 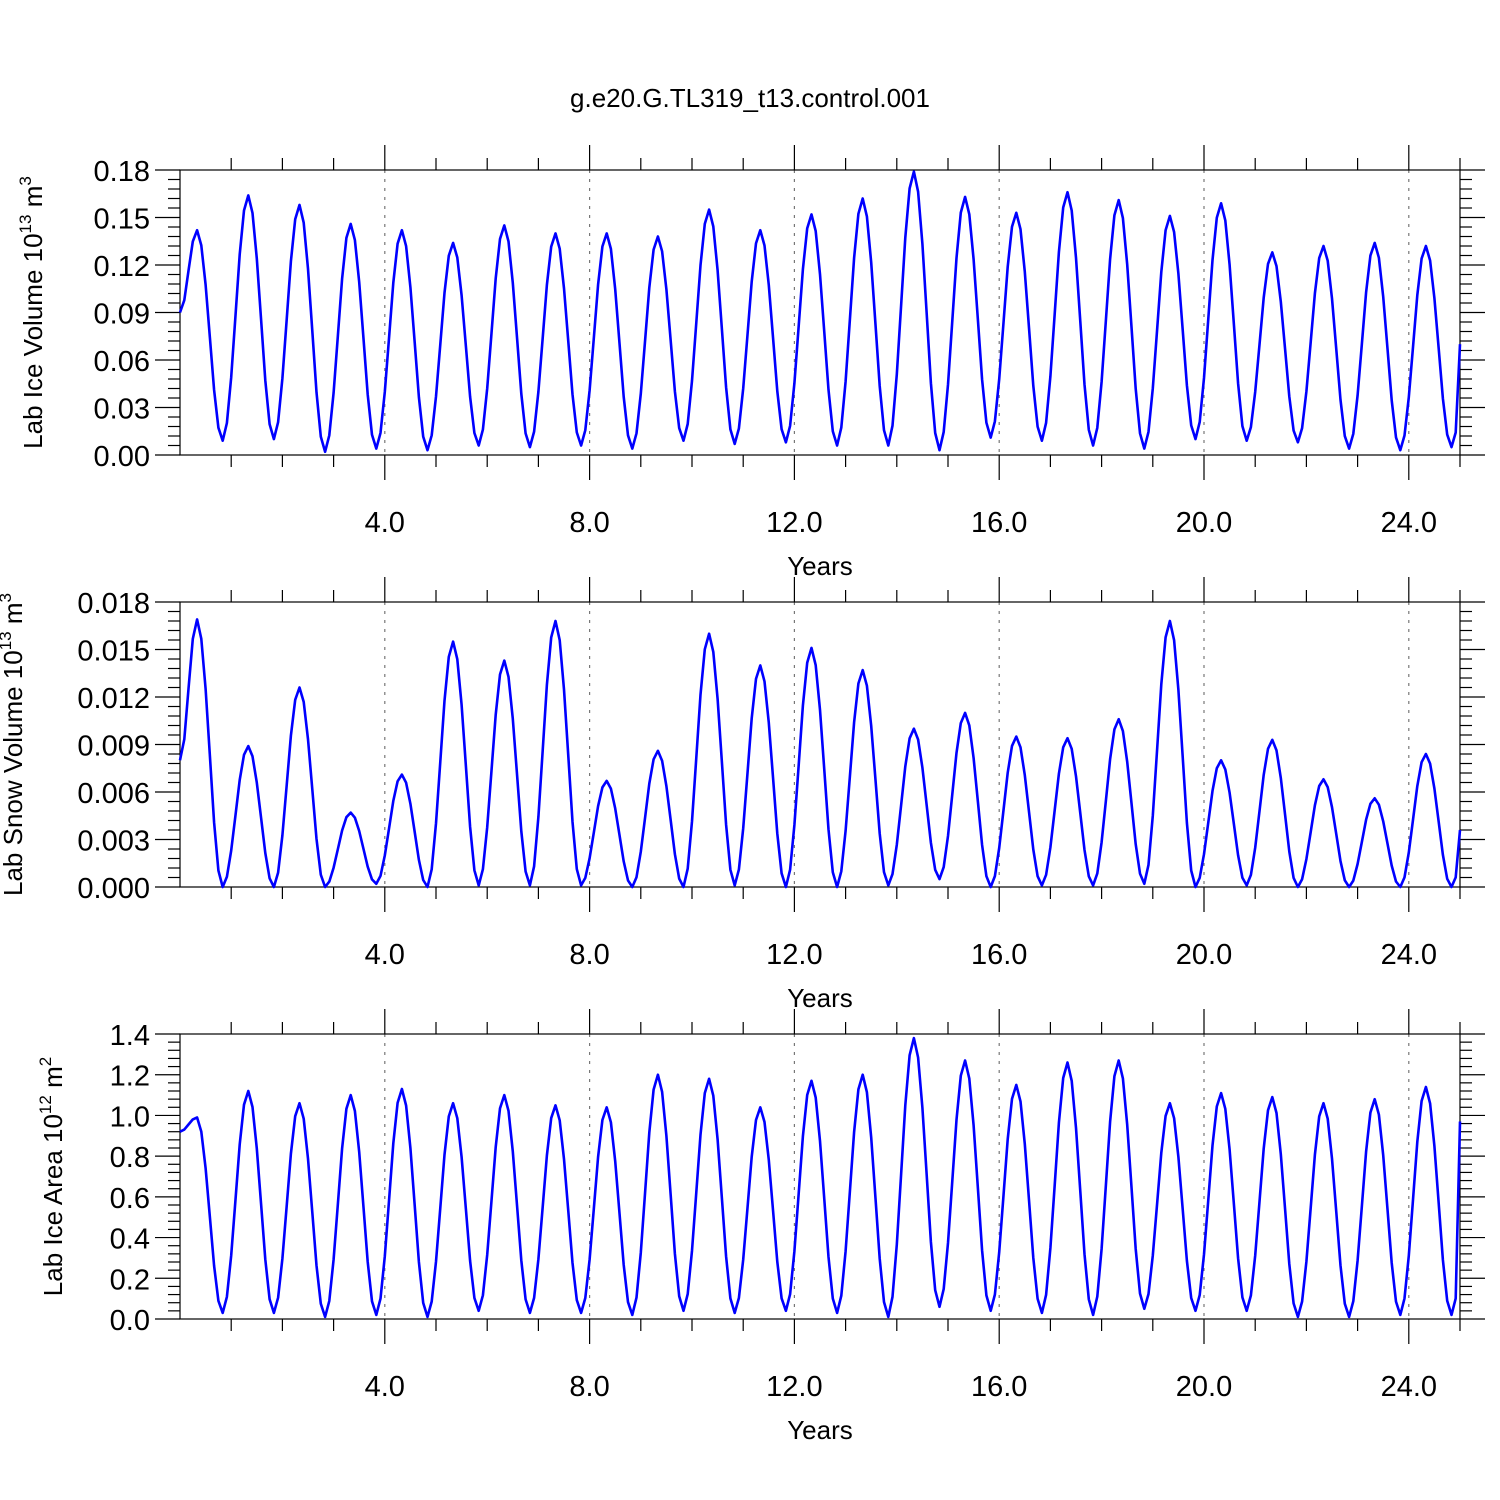 I want to click on y-axis-label: Lab Ice Volume 1013 m3, so click(x=32, y=312).